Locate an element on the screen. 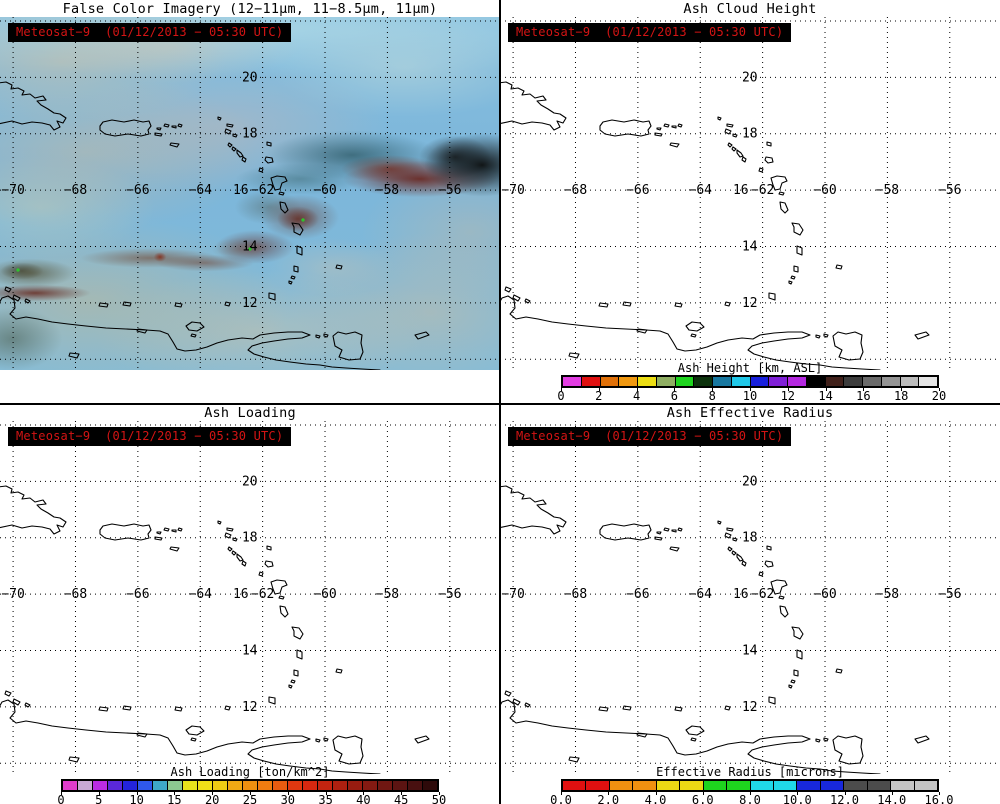  colorbar-tick-label: 30 is located at coordinates (288, 798).